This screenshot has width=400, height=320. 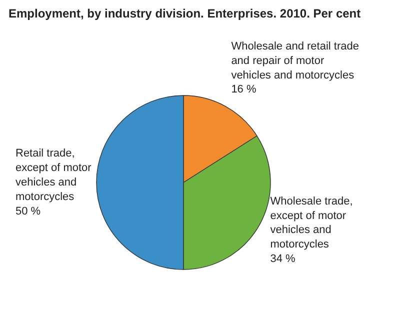 What do you see at coordinates (54, 175) in the screenshot?
I see `slice-label: Retail trade, except of motor vehicles and motorcycles` at bounding box center [54, 175].